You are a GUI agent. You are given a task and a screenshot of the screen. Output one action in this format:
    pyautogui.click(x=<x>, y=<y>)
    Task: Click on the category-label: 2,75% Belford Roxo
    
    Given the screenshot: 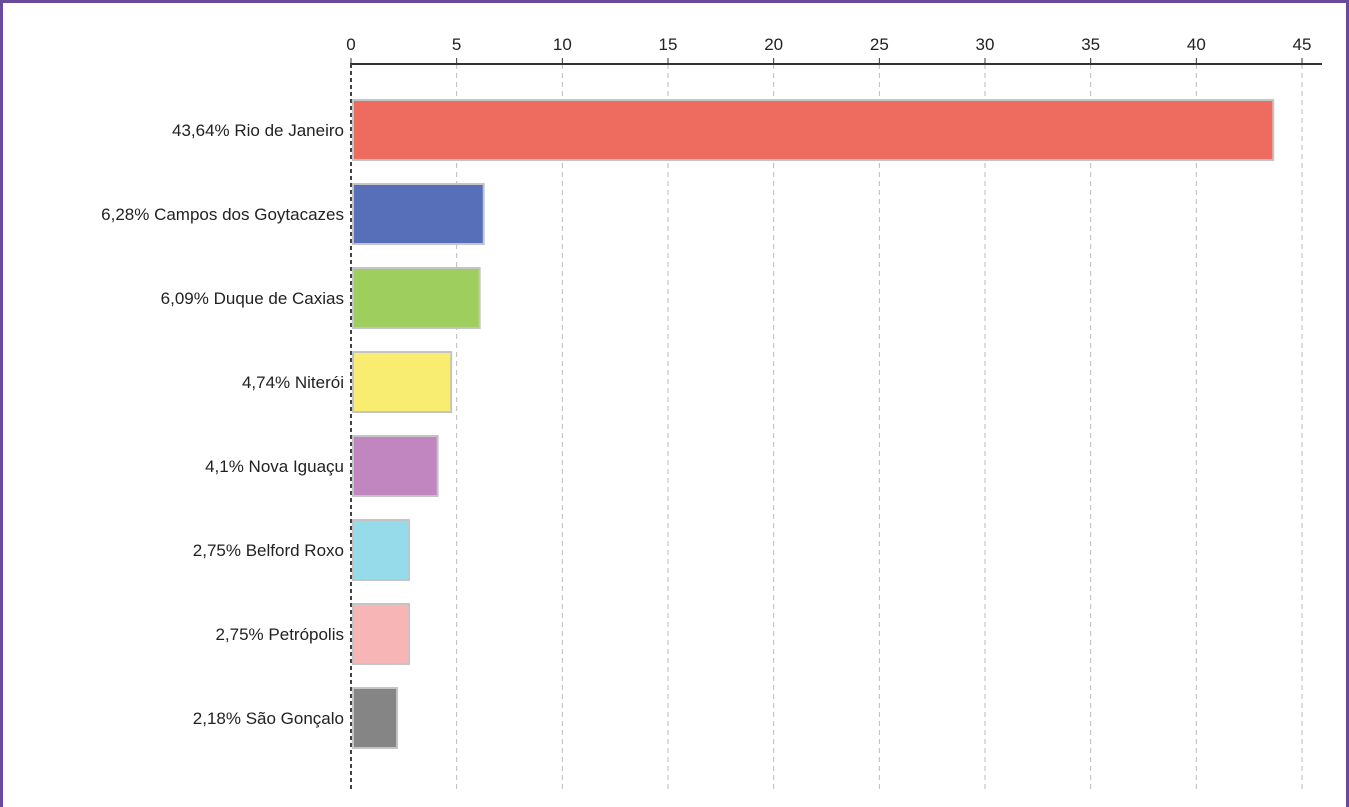 What is the action you would take?
    pyautogui.click(x=268, y=550)
    